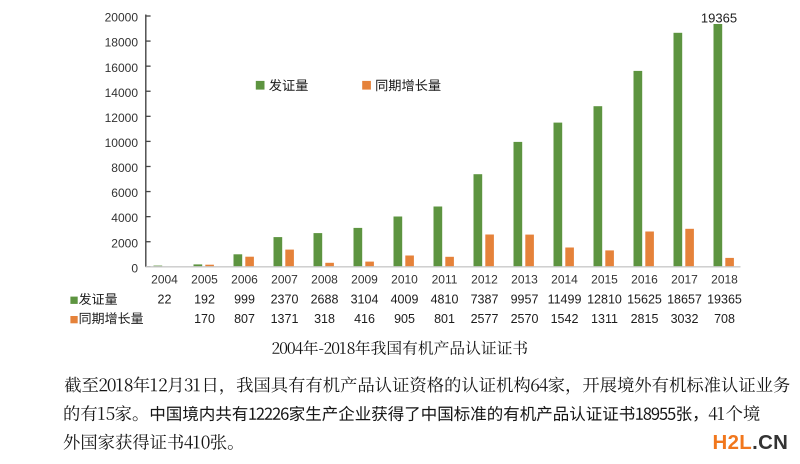 This screenshot has height=464, width=800. I want to click on svg-text: 170, so click(204, 319).